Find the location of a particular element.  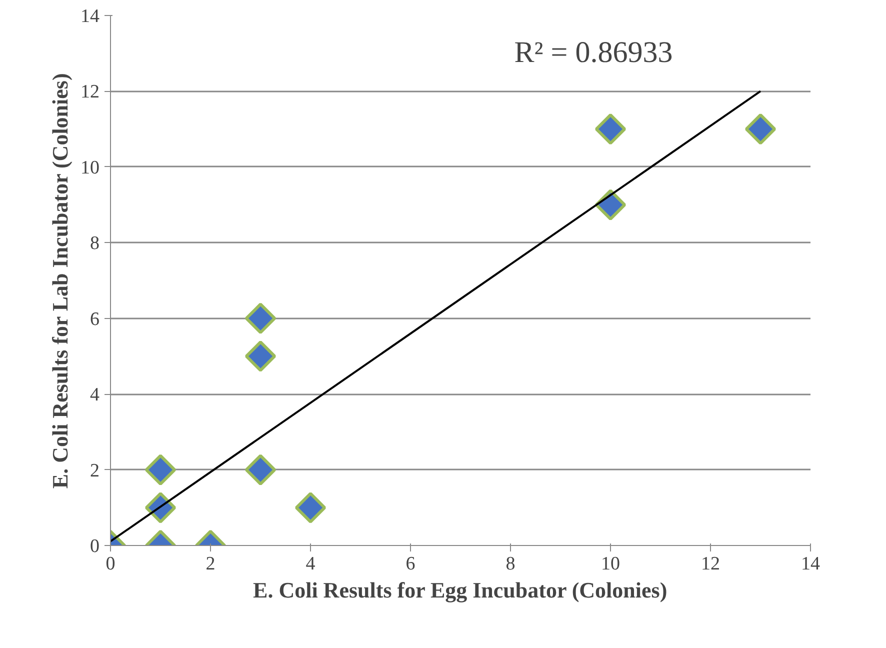

y-tick-label: 10 is located at coordinates (90, 167).